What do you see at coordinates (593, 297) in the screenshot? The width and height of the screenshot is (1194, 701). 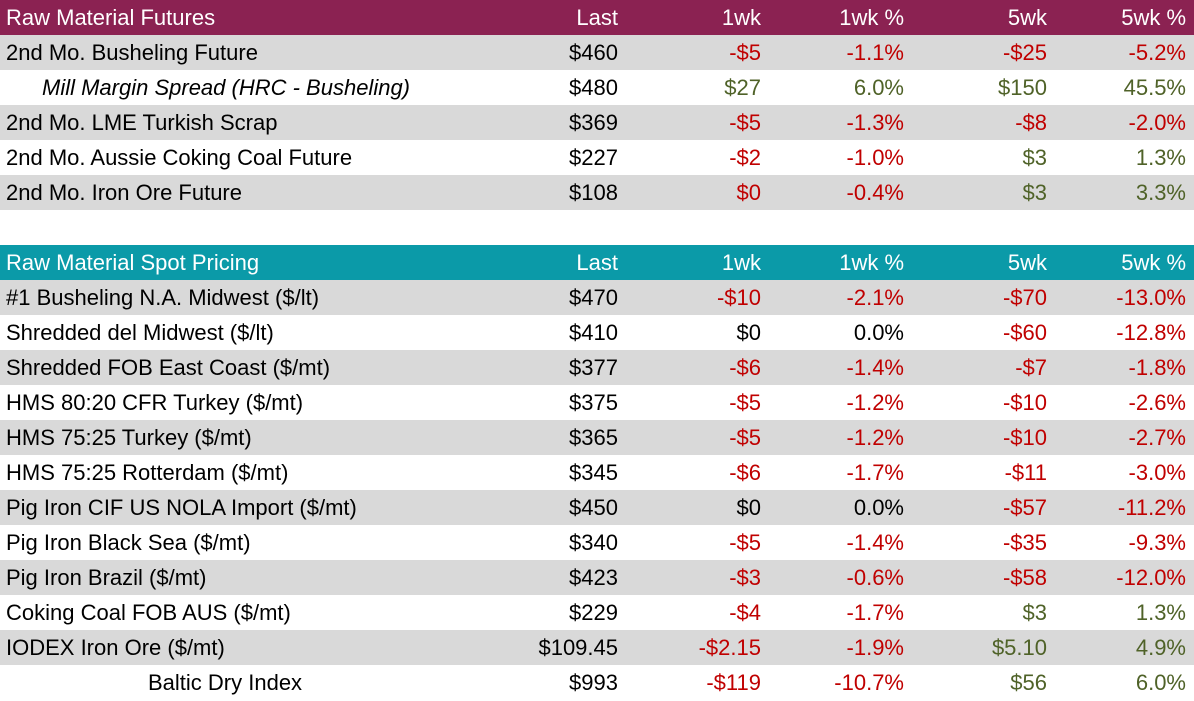 I see `row-last: $470` at bounding box center [593, 297].